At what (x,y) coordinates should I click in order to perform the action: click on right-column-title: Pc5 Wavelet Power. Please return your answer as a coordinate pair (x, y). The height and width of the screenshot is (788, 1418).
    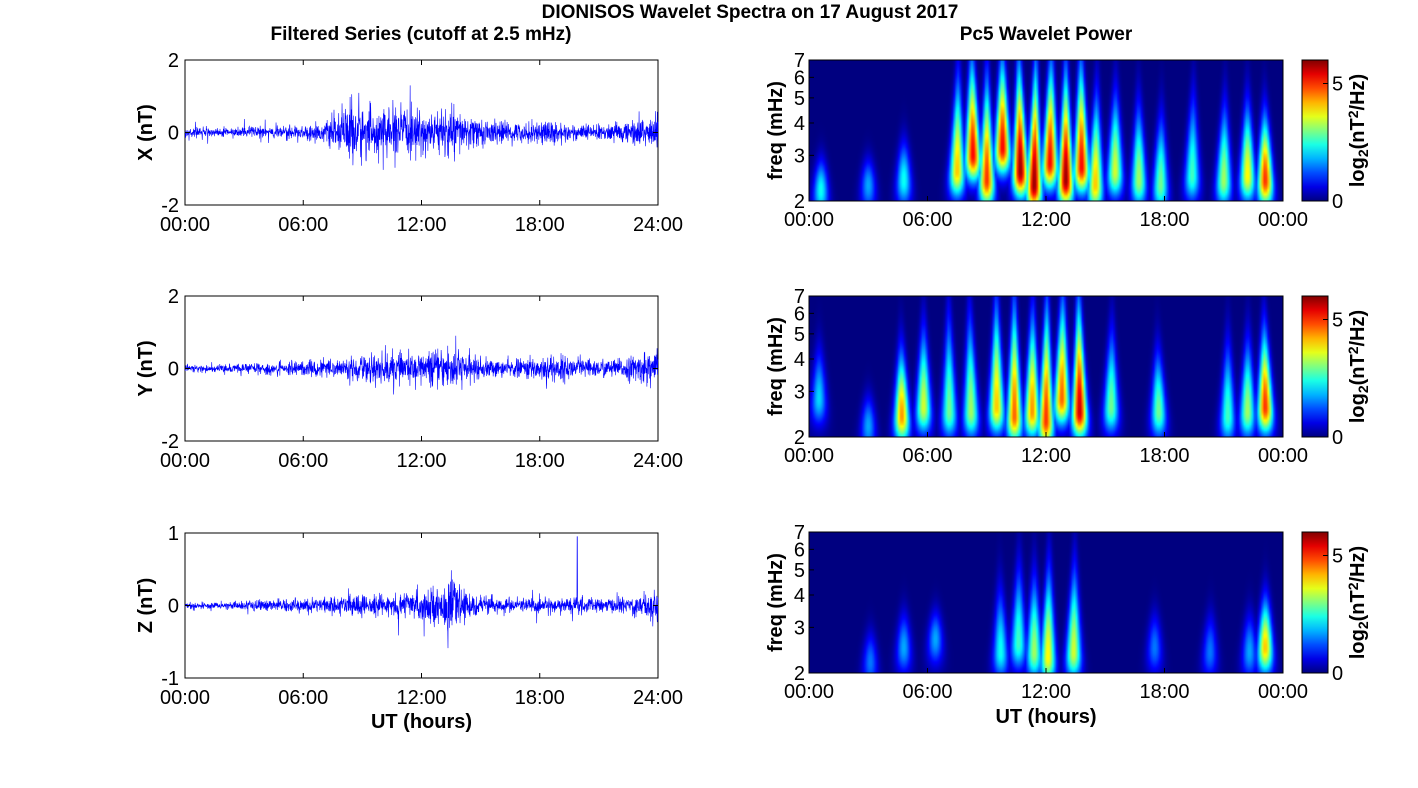
    Looking at the image, I should click on (1046, 34).